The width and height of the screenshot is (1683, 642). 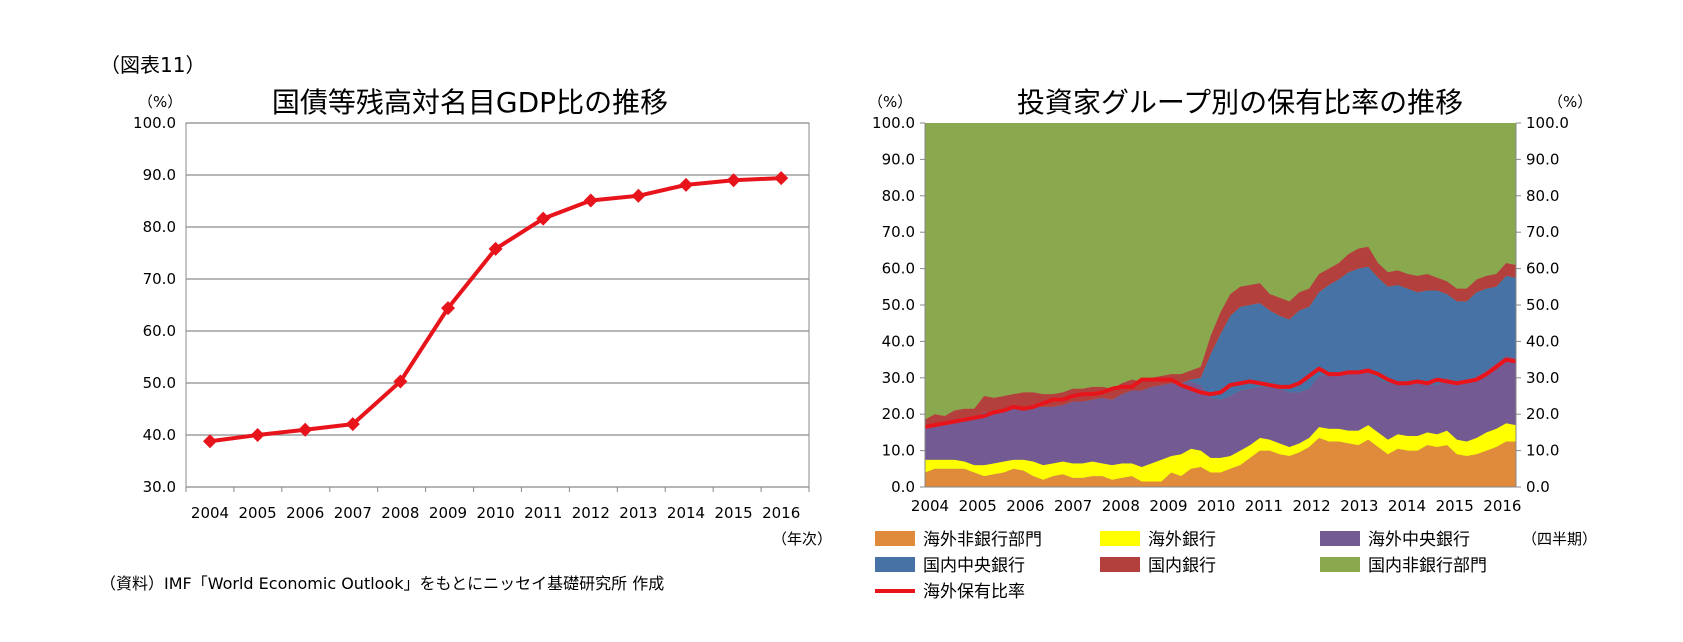 I want to click on right-x-tick-label: 2011, so click(x=1264, y=506).